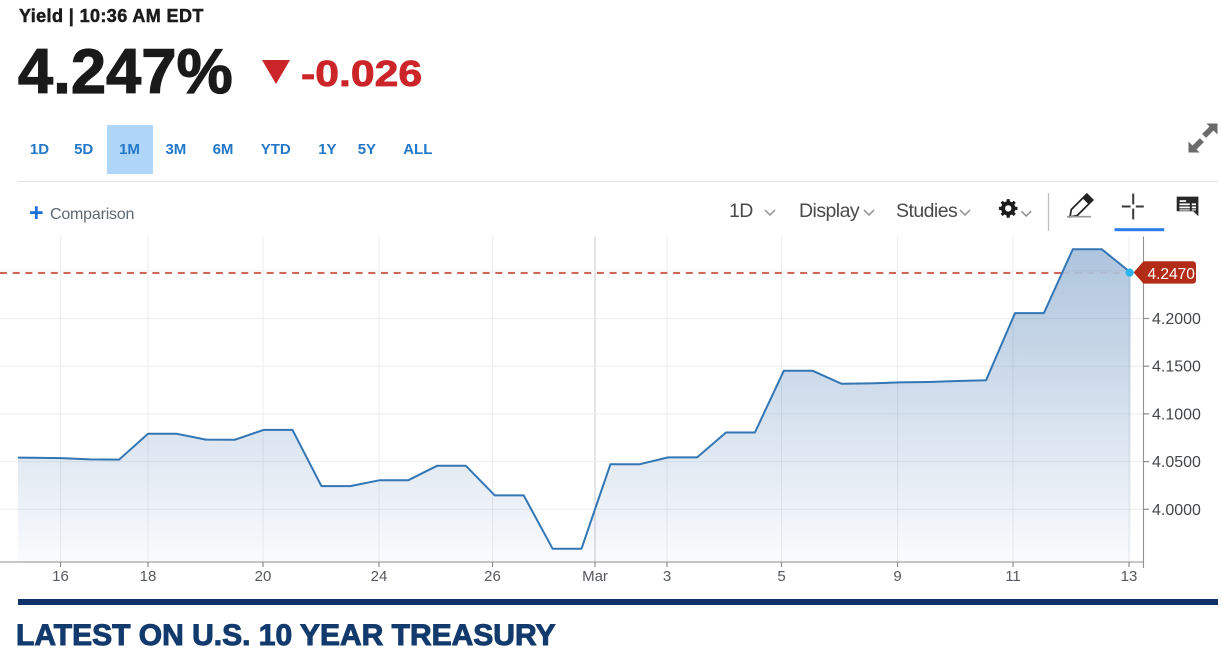 The width and height of the screenshot is (1222, 653). I want to click on svg-text: 4.1000, so click(1176, 414).